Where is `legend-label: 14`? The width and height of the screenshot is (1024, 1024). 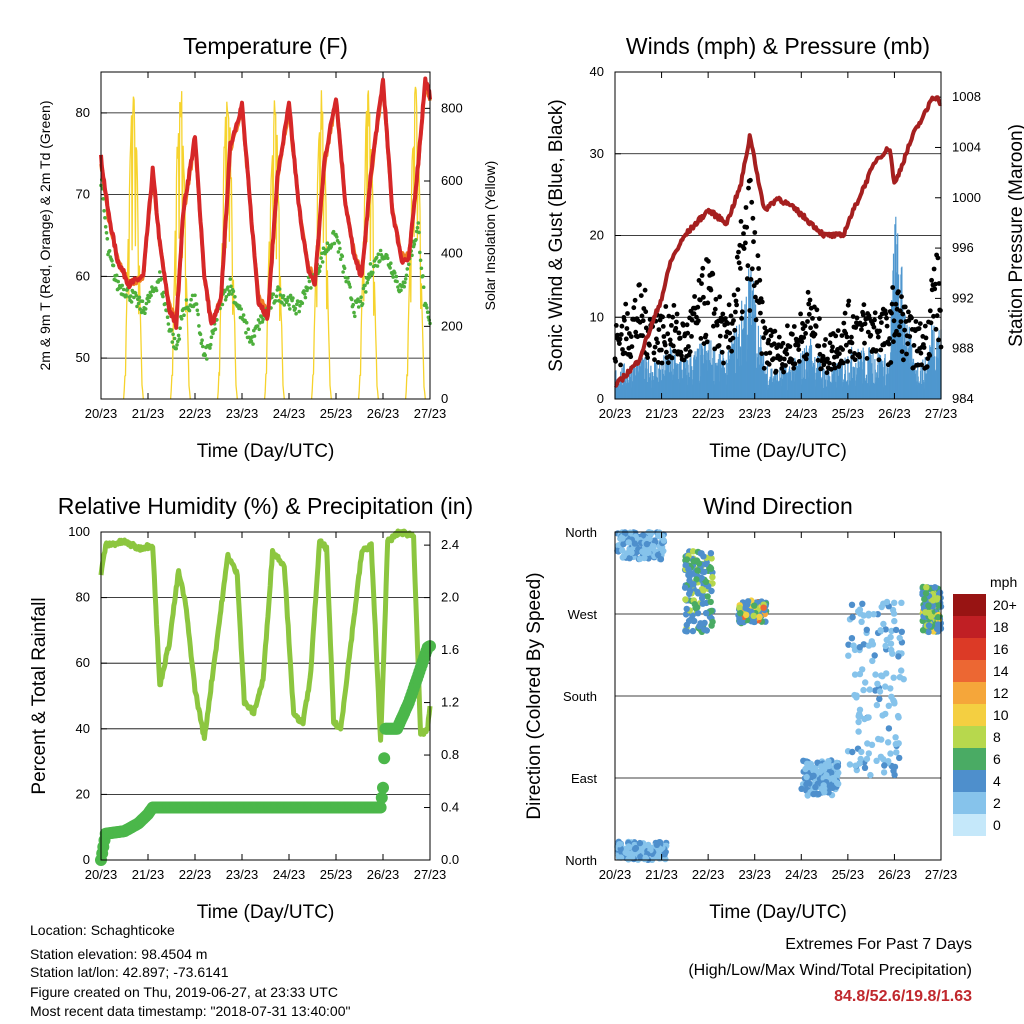
legend-label: 14 is located at coordinates (1001, 671).